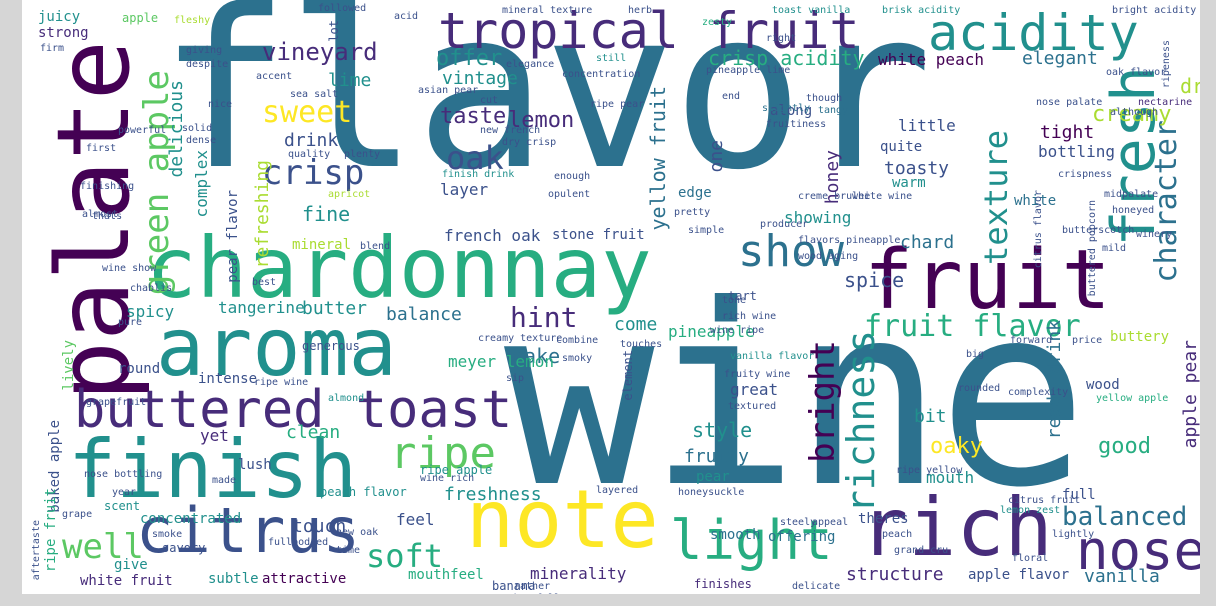  What do you see at coordinates (220, 104) in the screenshot?
I see `word-nice: nice` at bounding box center [220, 104].